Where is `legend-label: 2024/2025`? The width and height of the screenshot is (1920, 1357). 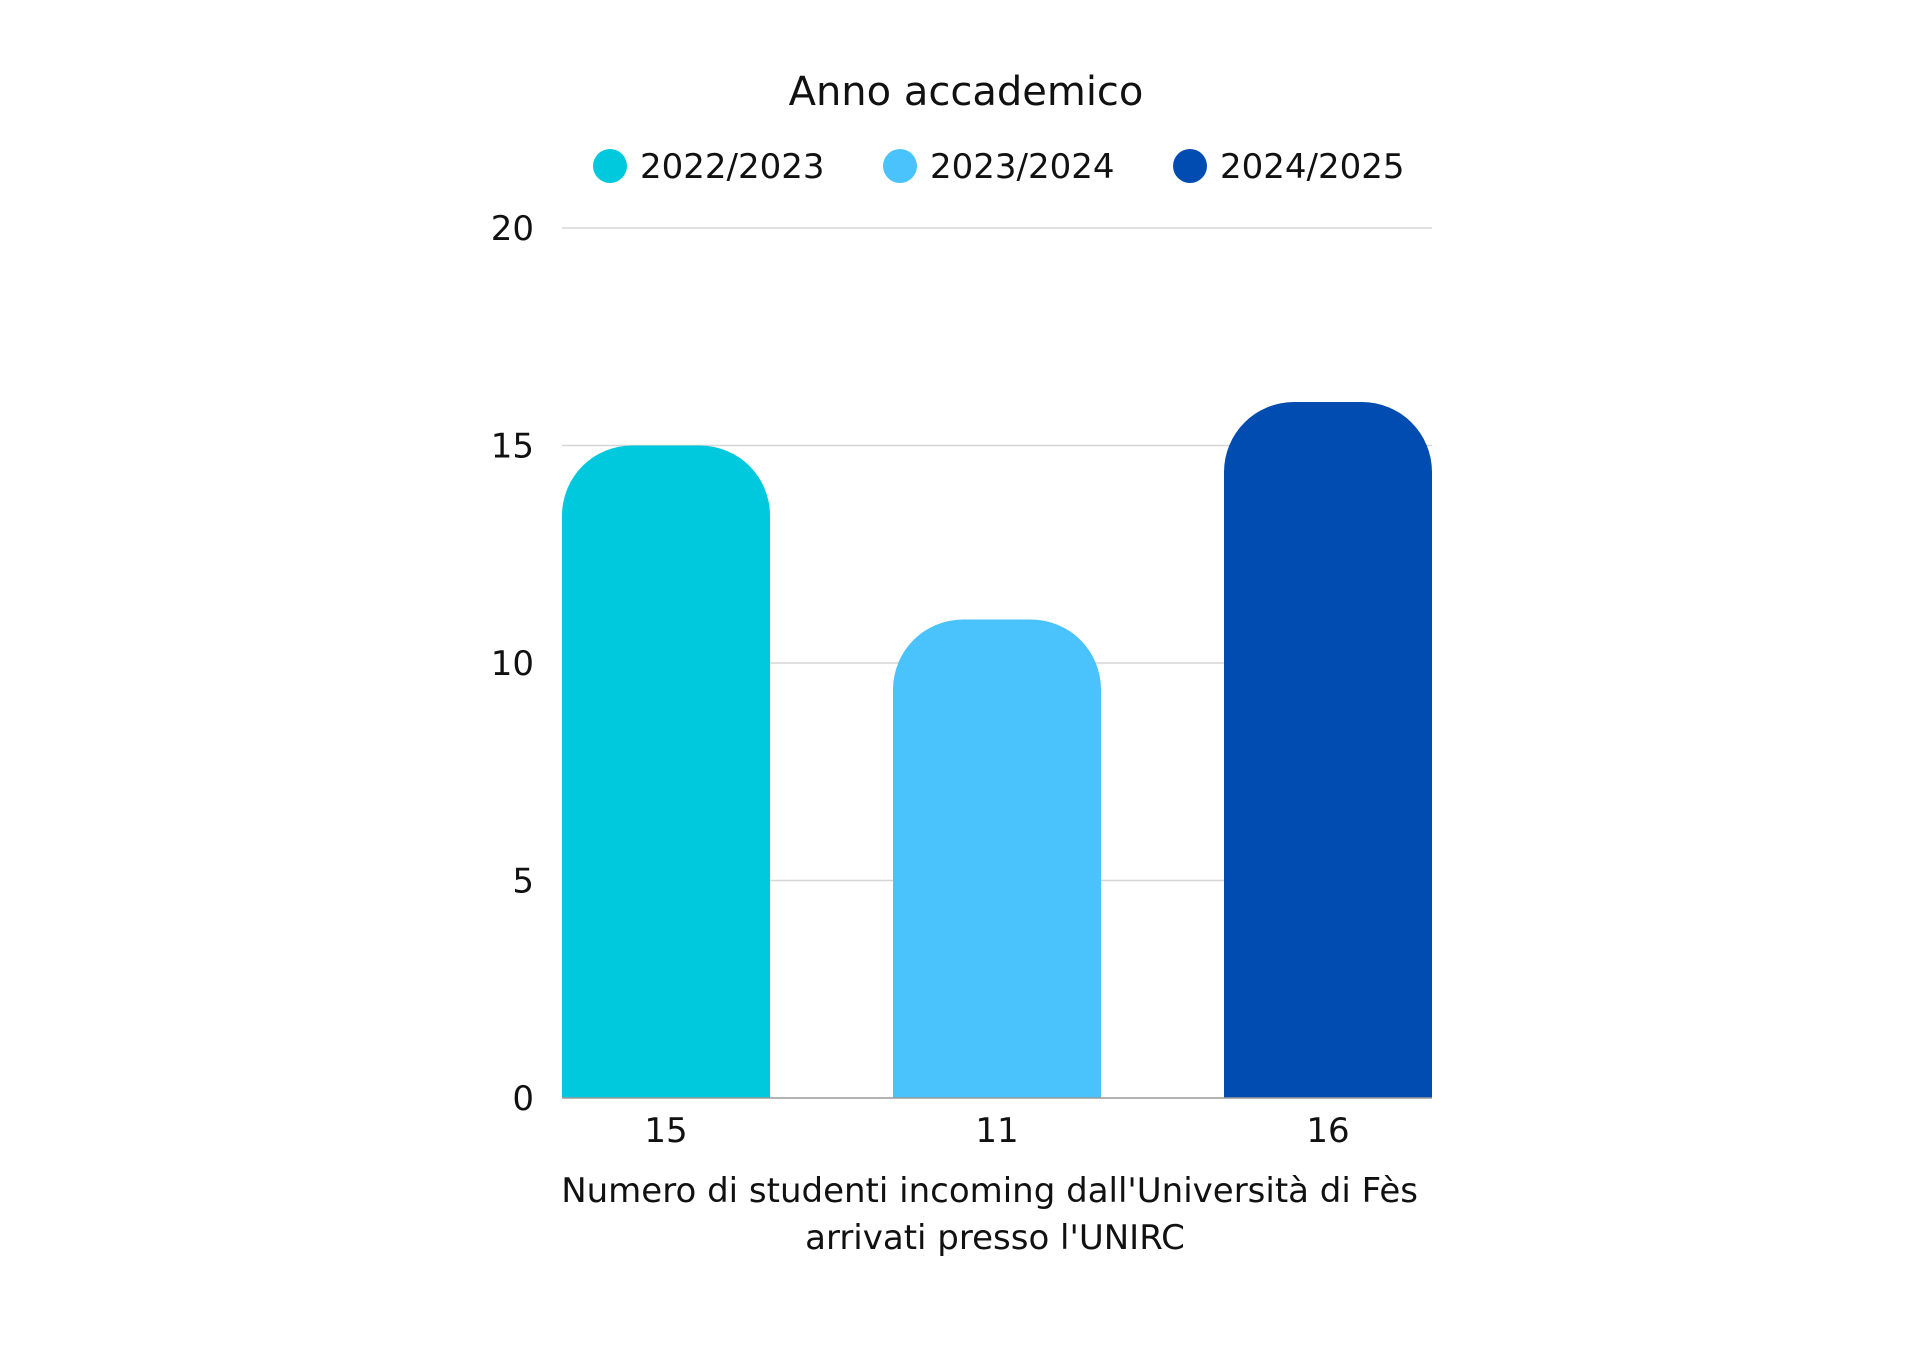
legend-label: 2024/2025 is located at coordinates (1312, 167).